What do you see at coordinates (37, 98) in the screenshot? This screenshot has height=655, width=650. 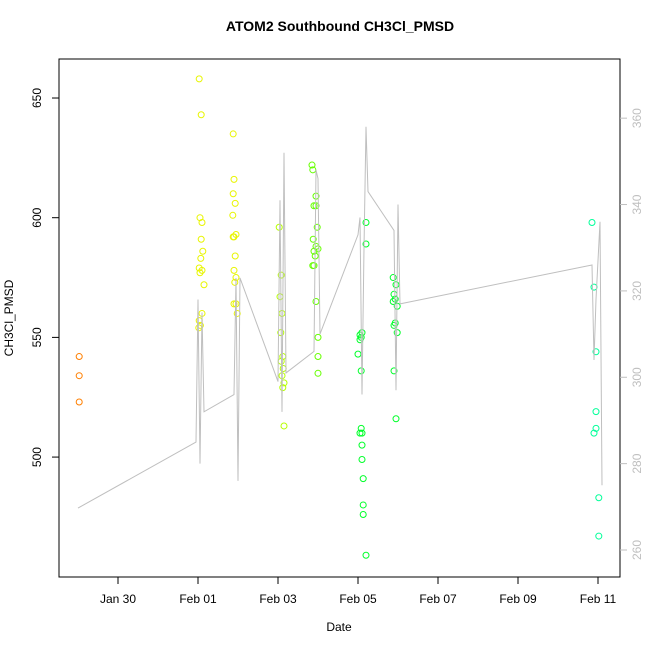 I see `y-tick-label: 650` at bounding box center [37, 98].